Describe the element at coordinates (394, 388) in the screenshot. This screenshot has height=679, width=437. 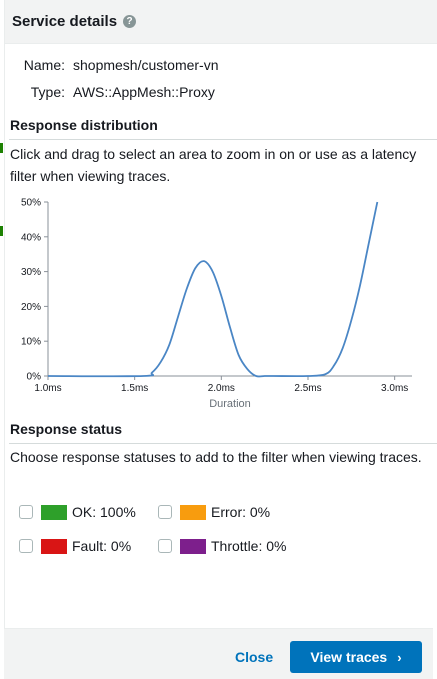
I see `x-tick-label: 3.0ms` at that location.